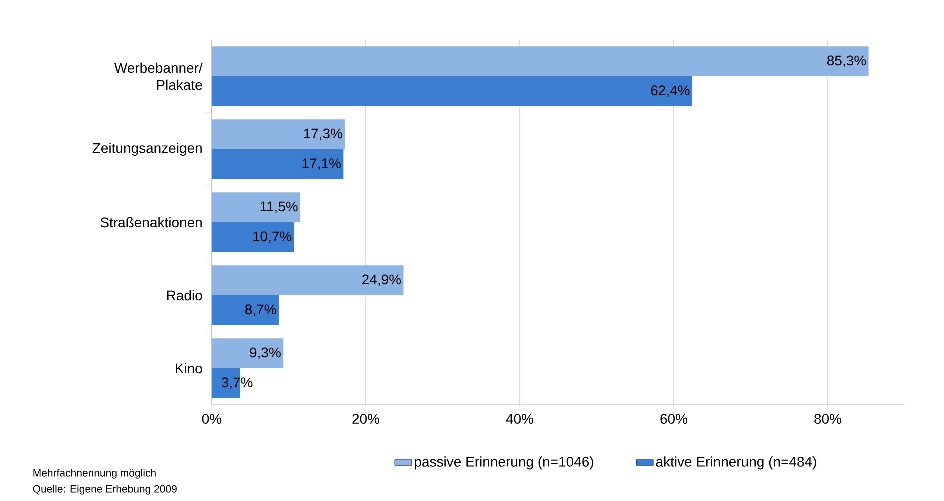 The height and width of the screenshot is (501, 944). Describe the element at coordinates (847, 62) in the screenshot. I see `data-label: 85,3%` at that location.